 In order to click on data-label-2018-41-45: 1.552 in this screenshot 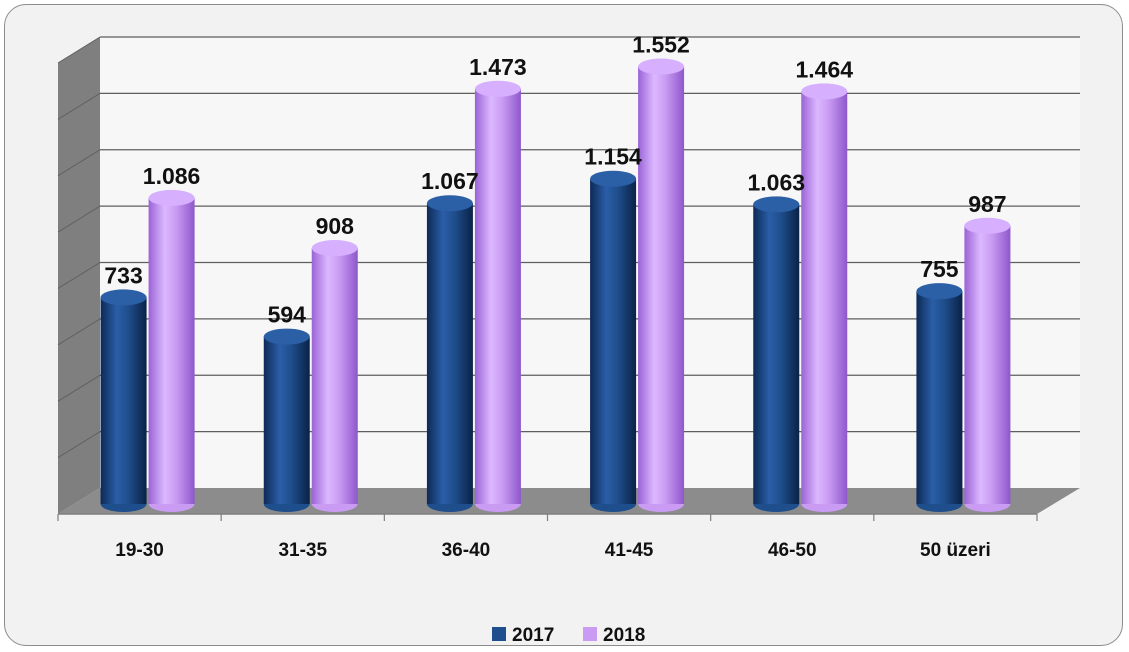, I will do `click(661, 45)`.